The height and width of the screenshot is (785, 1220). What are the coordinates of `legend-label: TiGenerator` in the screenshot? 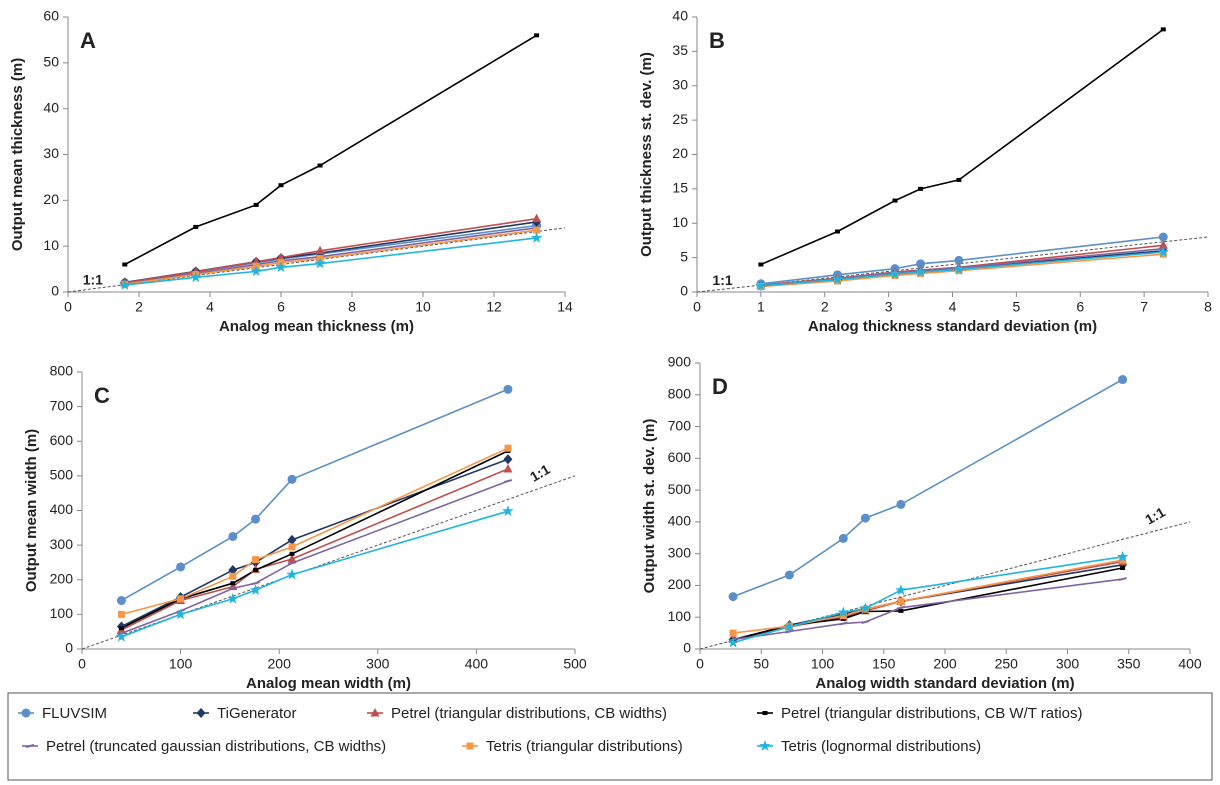 It's located at (256, 713).